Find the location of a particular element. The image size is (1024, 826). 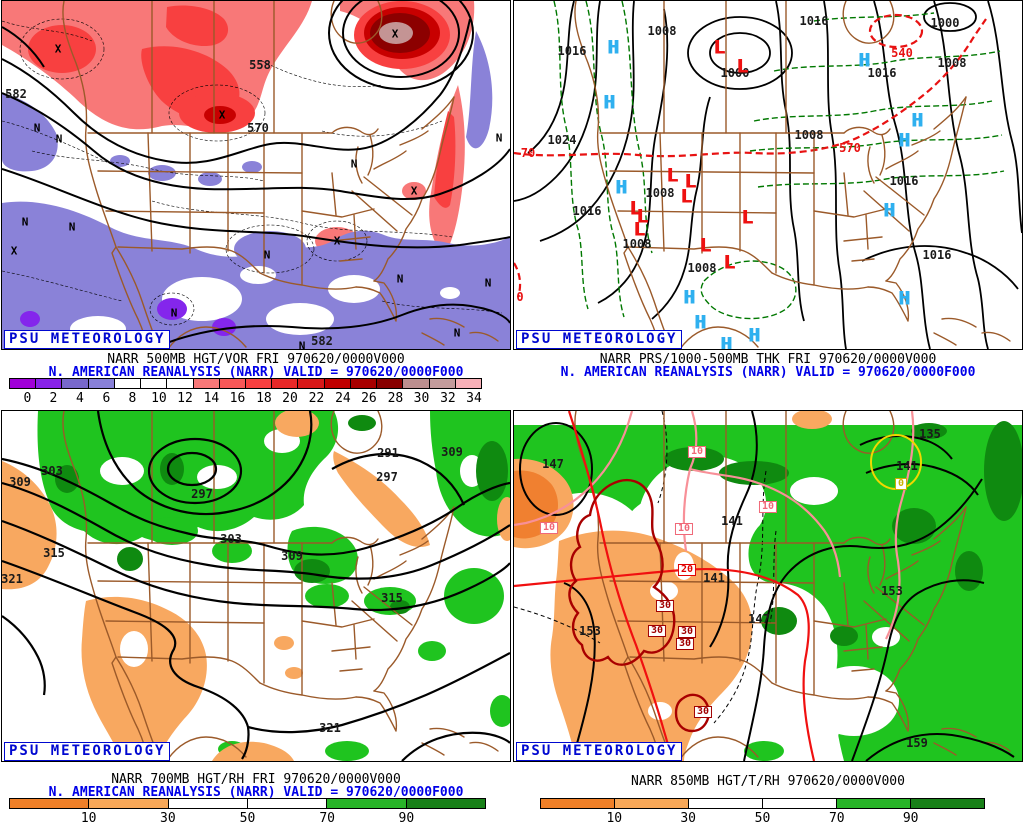

colorbar-tick: 0 is located at coordinates (27, 398).